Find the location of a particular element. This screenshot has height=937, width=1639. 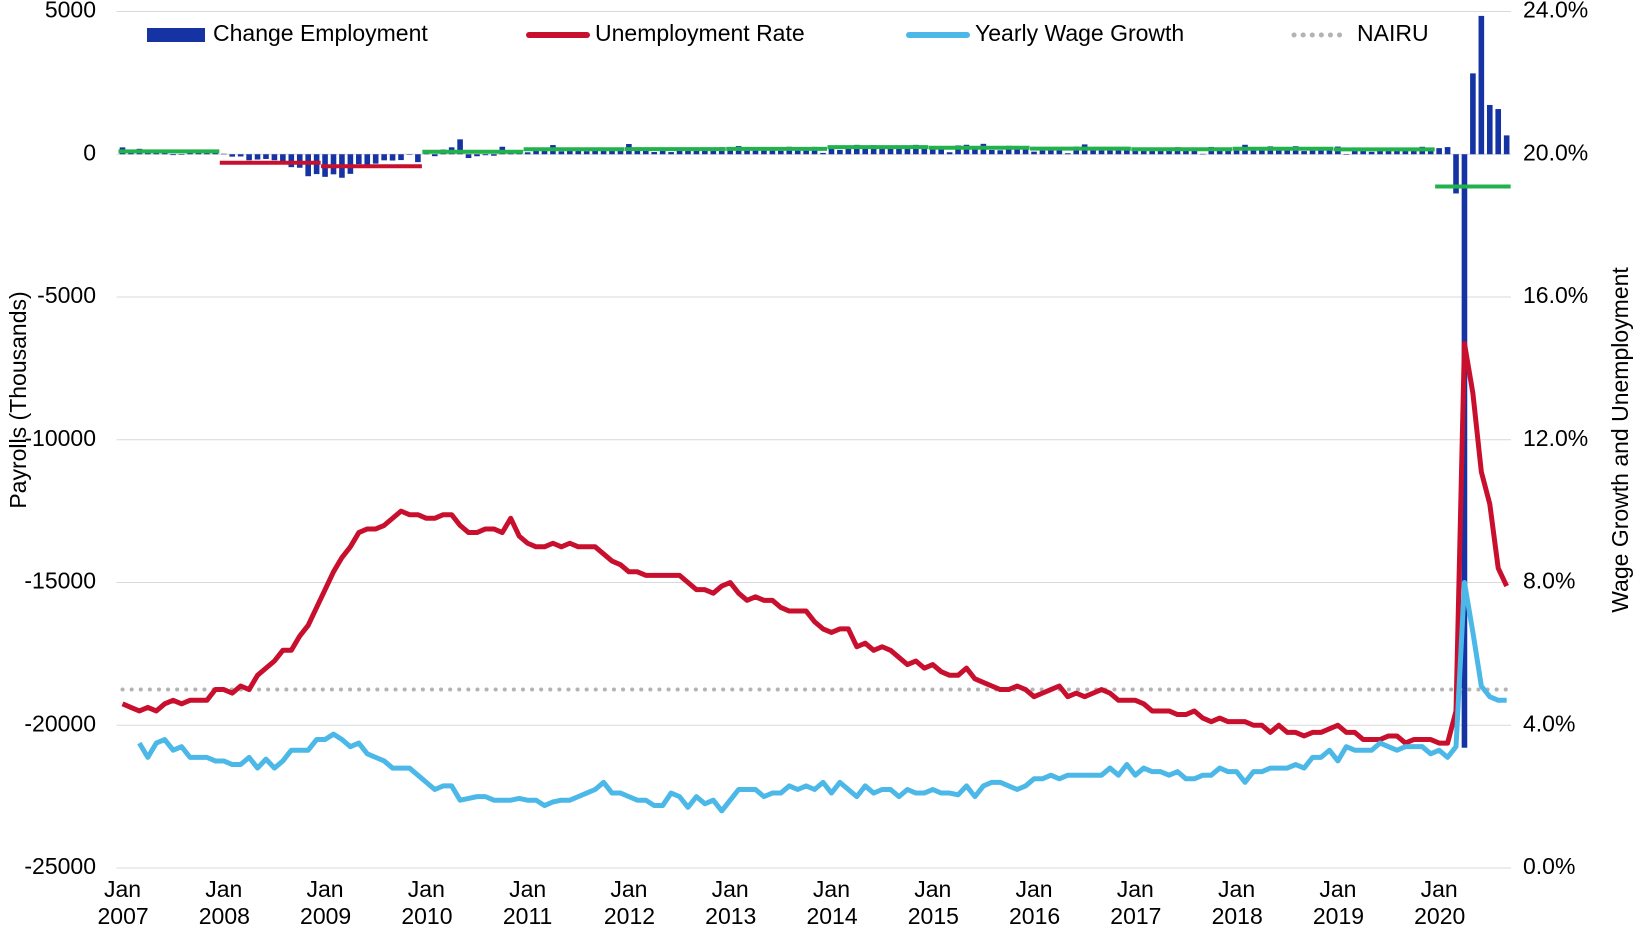

y2-tick-label: 8.0% is located at coordinates (1549, 581).